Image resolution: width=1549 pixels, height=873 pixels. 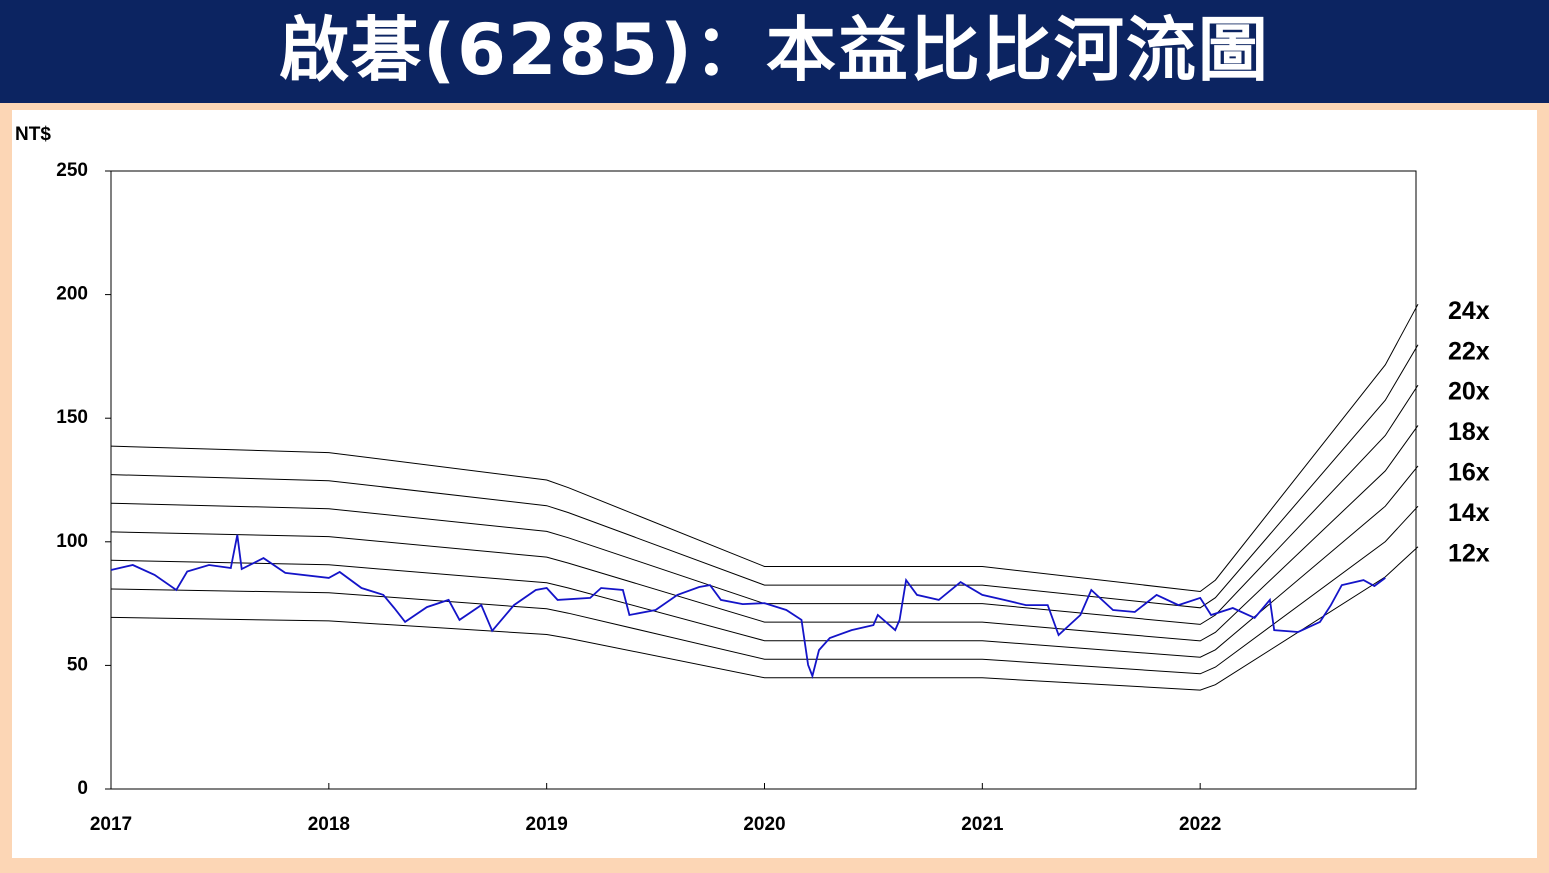 What do you see at coordinates (77, 664) in the screenshot?
I see `y-tick-label: 50` at bounding box center [77, 664].